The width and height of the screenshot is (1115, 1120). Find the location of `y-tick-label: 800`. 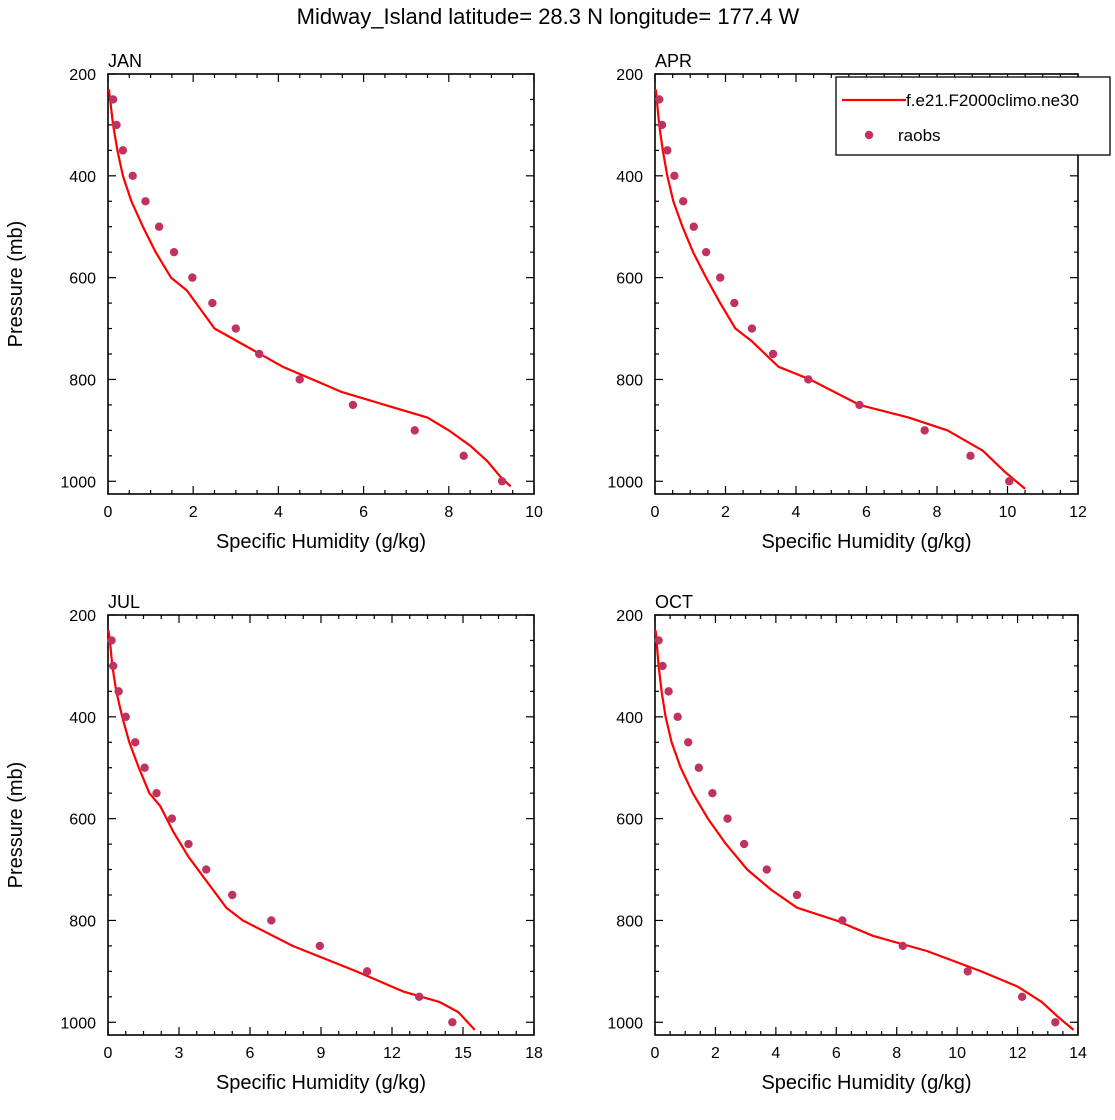

y-tick-label: 800 is located at coordinates (82, 921).